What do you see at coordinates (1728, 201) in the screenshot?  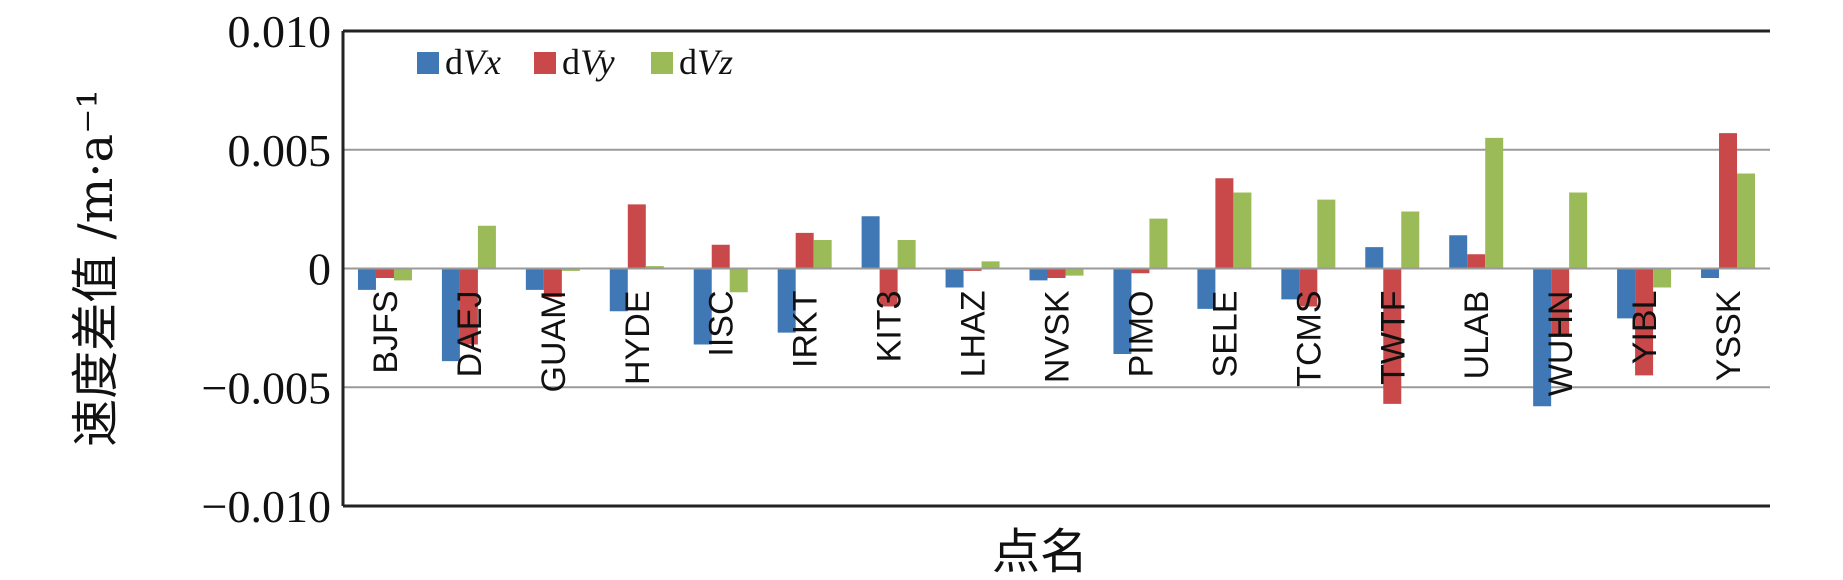 I see `bar-dvy-yssk` at bounding box center [1728, 201].